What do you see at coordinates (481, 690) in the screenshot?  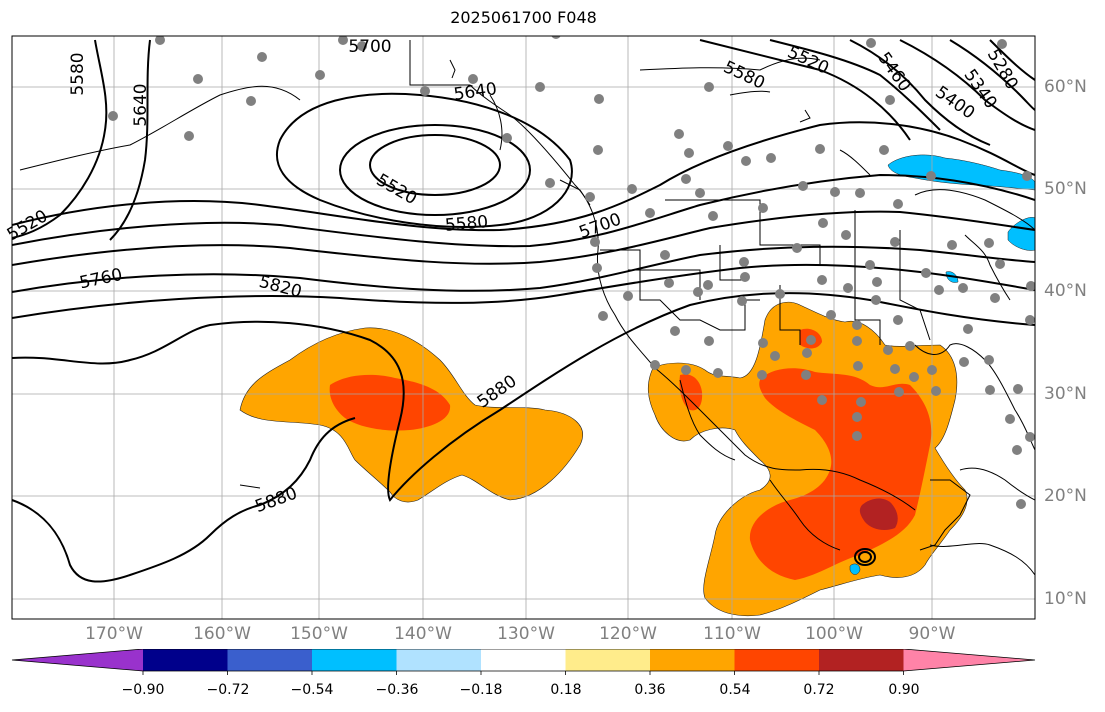 I see `colorbar-tick-label: −0.18` at bounding box center [481, 690].